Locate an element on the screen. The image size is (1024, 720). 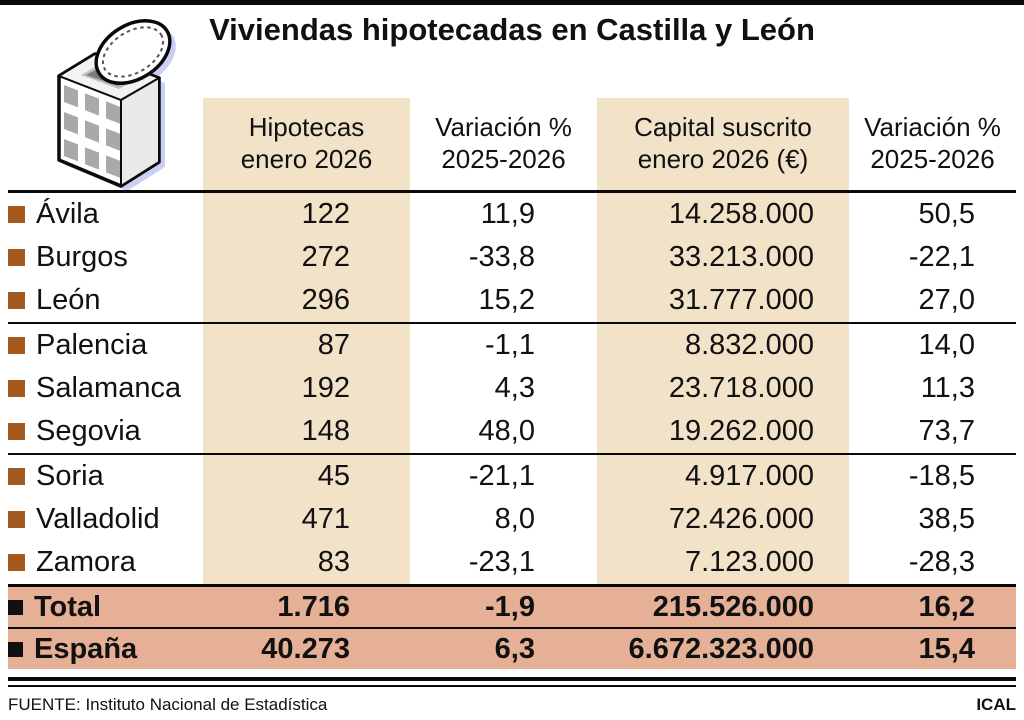
header-line: Capital suscrito is located at coordinates (723, 127).